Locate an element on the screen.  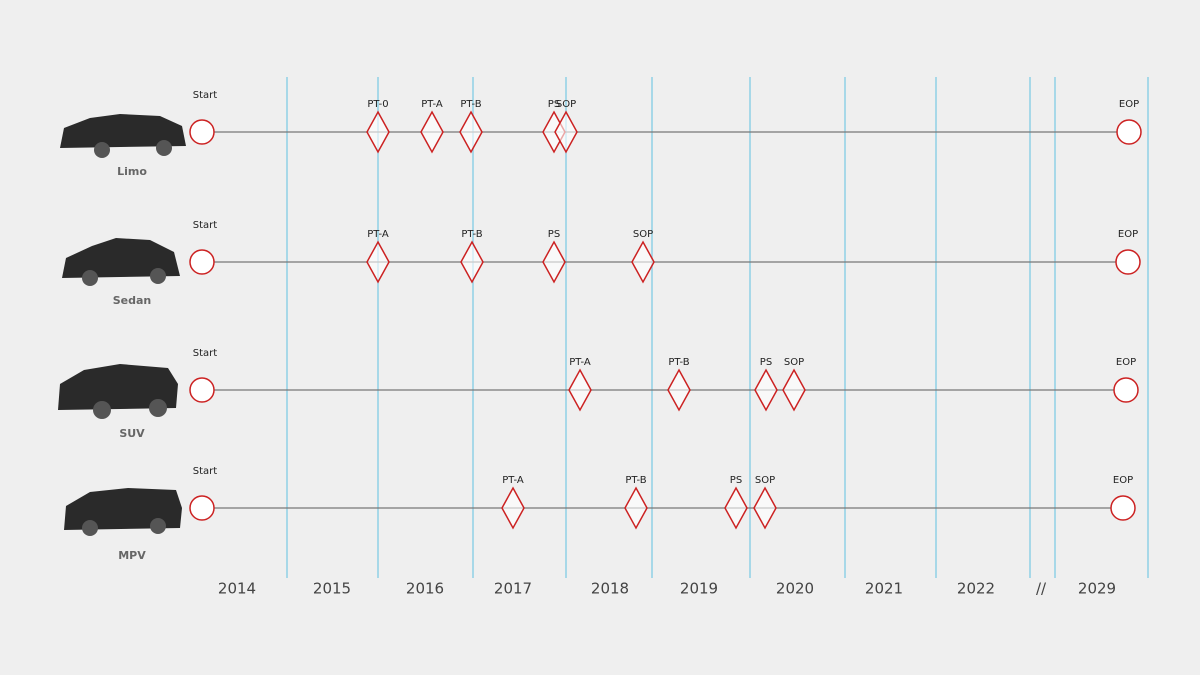
year-label: 2029 is located at coordinates (1097, 589).